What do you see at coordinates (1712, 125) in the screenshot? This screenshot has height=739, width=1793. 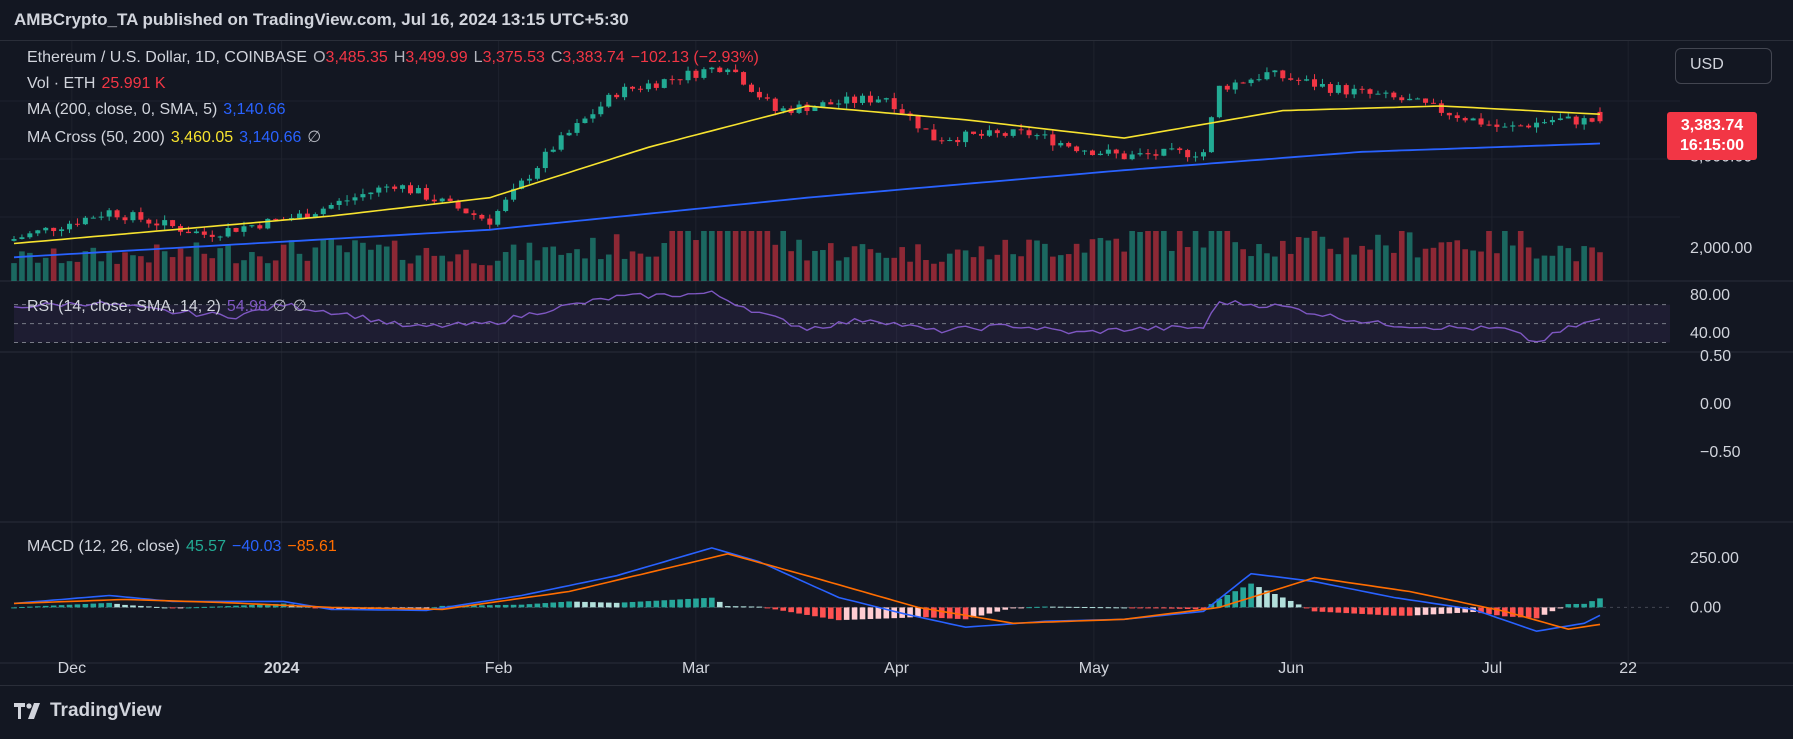 I see `last-price: 3,383.74` at bounding box center [1712, 125].